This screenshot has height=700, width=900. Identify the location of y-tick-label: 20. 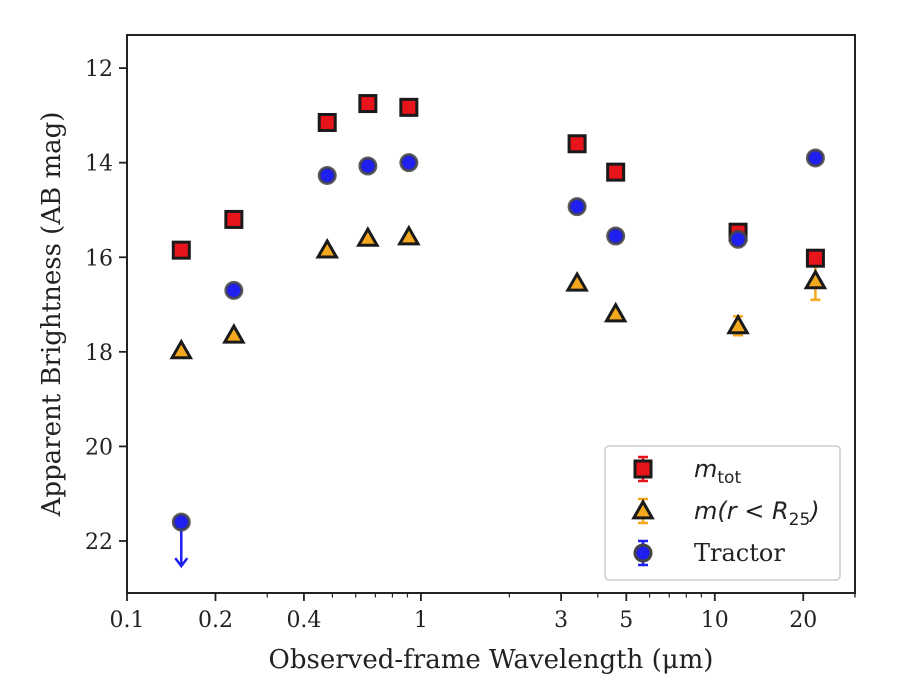
(99, 447).